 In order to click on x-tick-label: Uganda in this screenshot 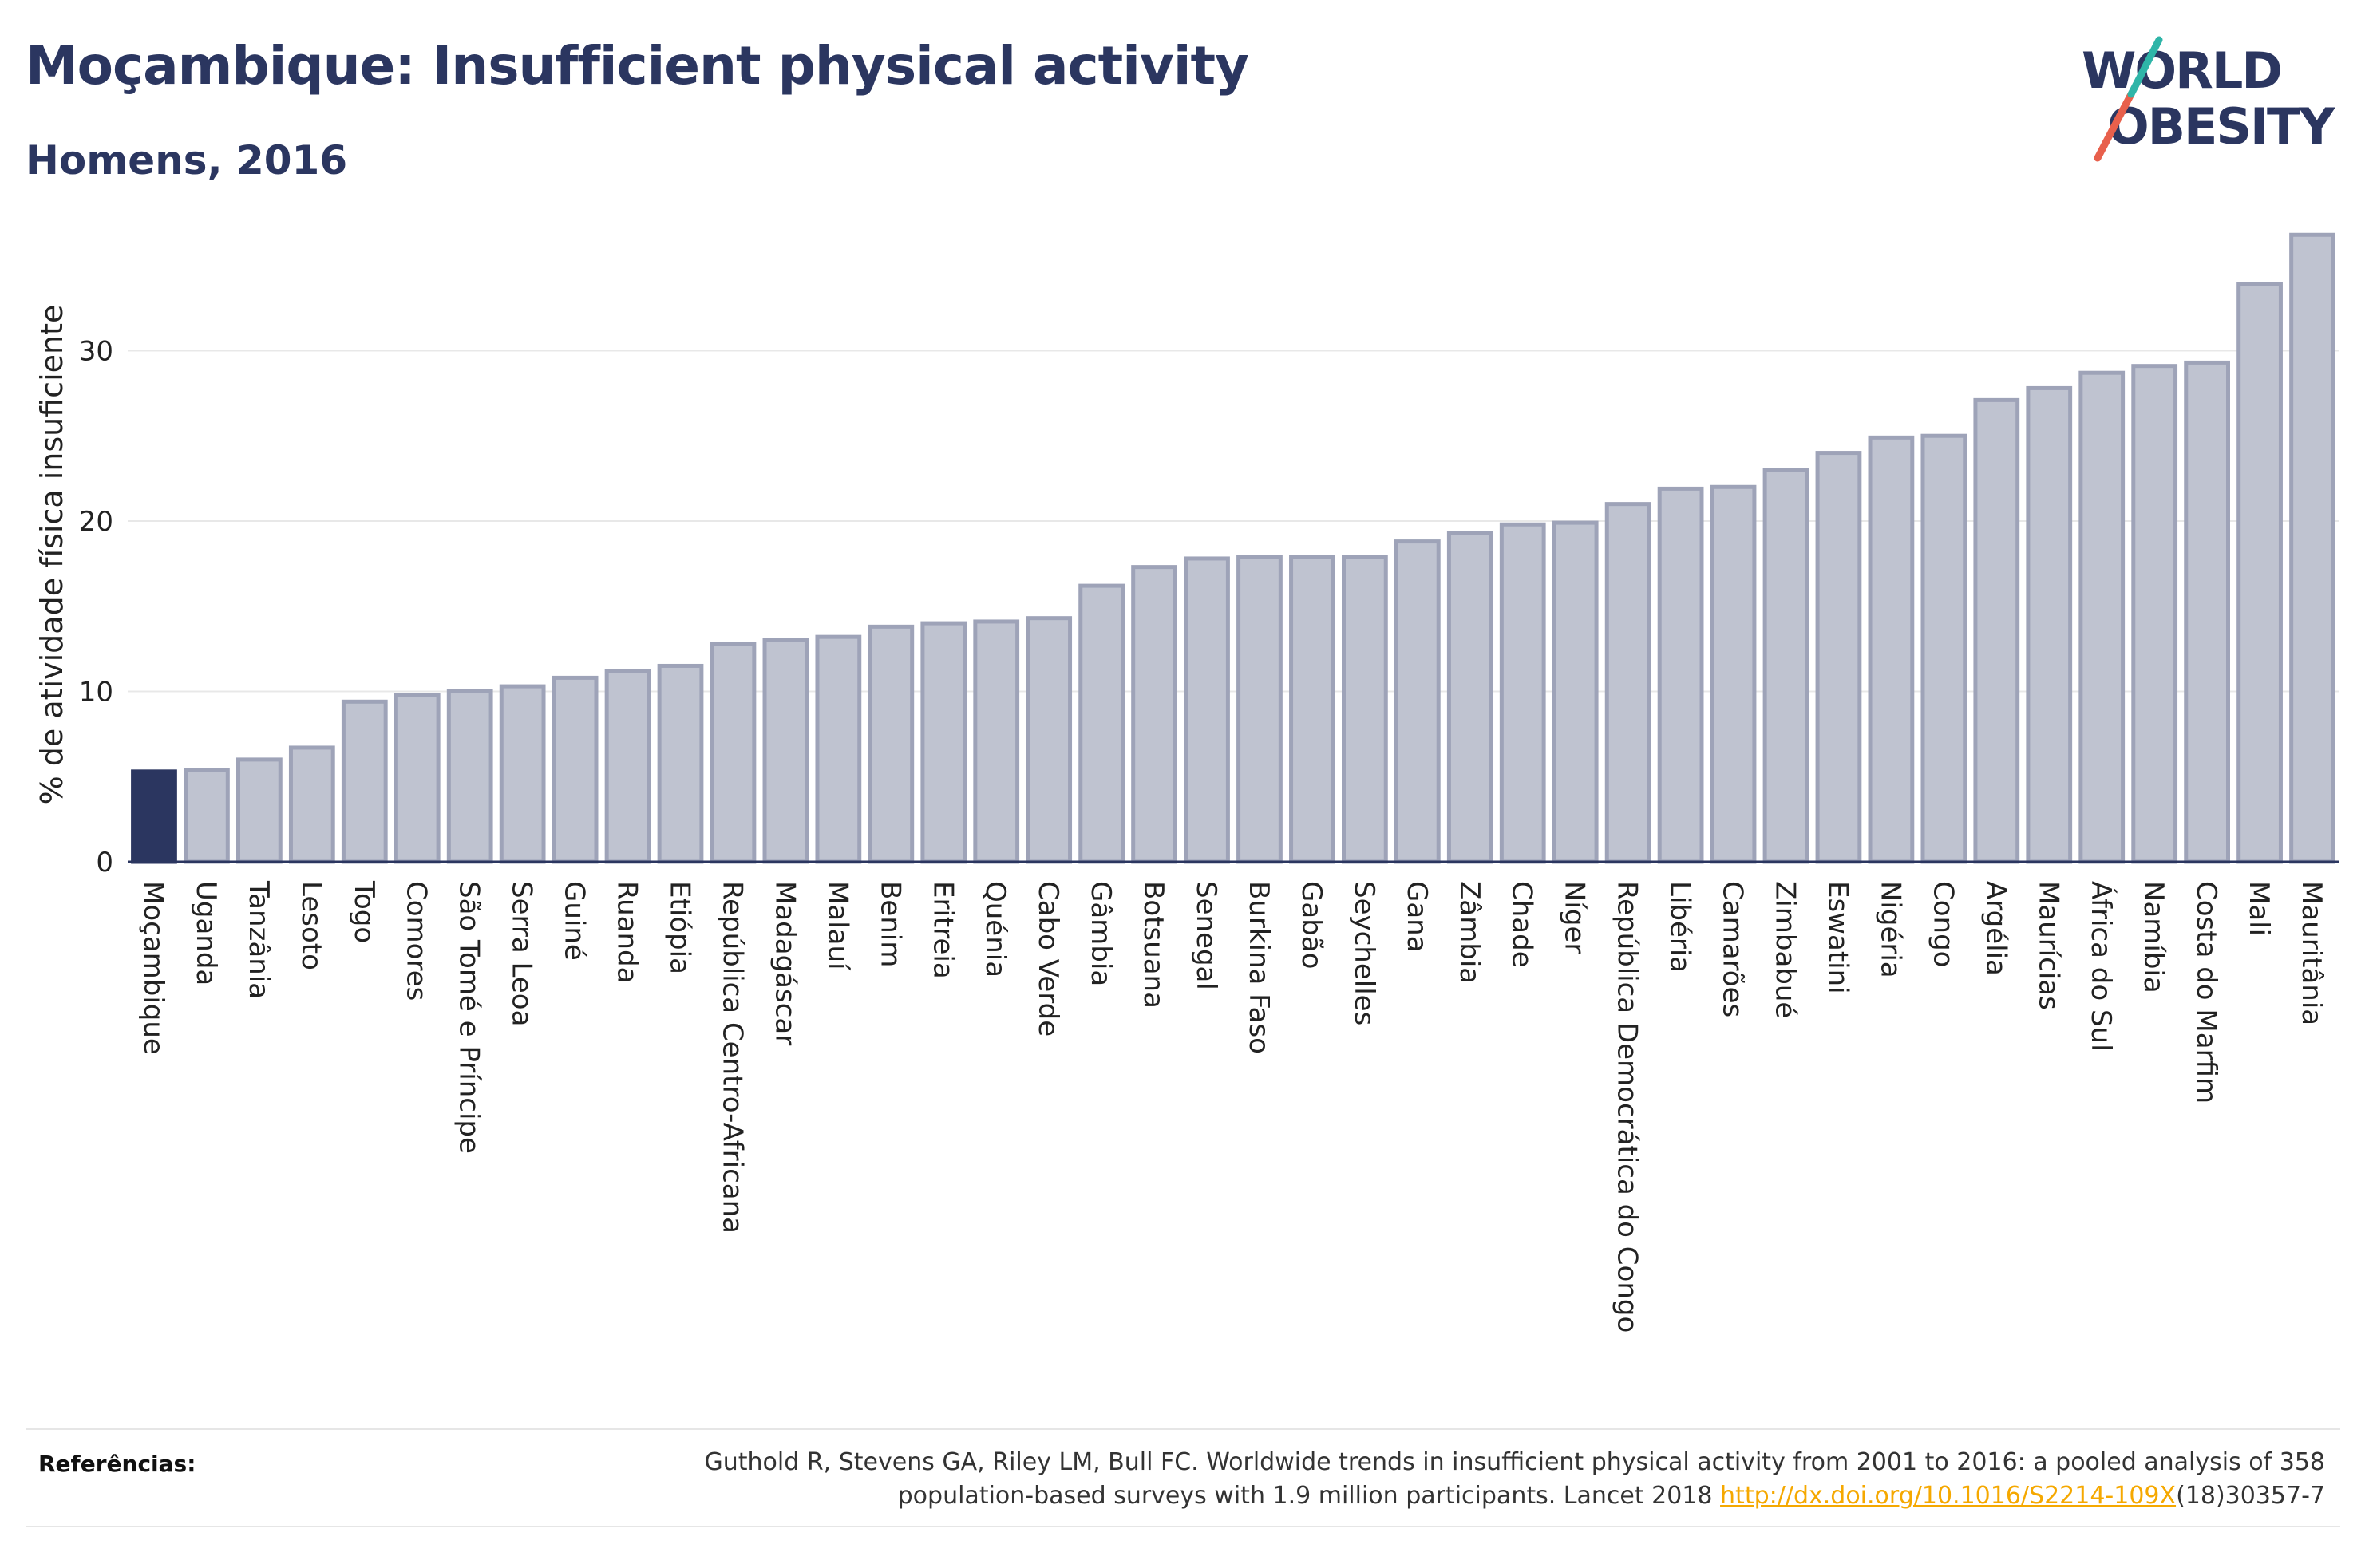, I will do `click(206, 933)`.